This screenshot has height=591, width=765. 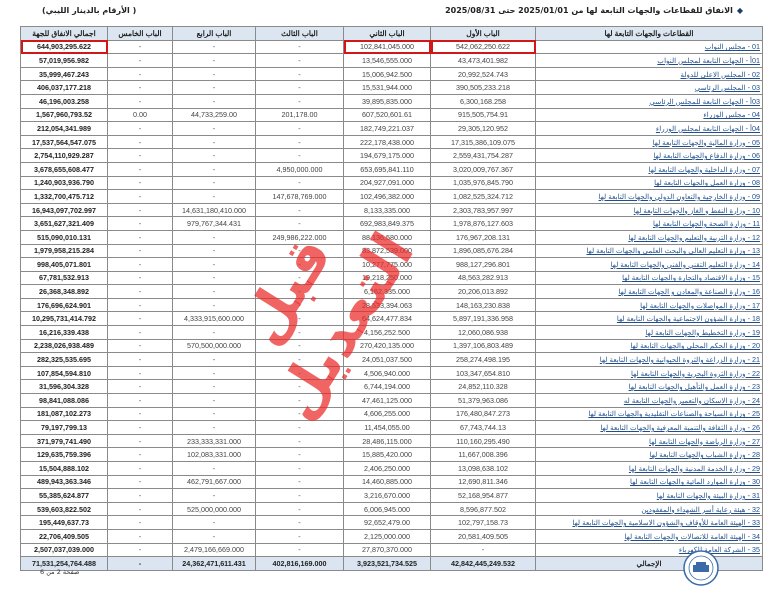 I want to click on header-chapter-3: الباب الثالث, so click(x=299, y=33).